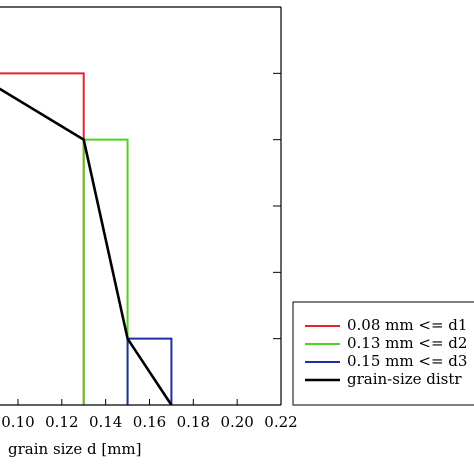 The width and height of the screenshot is (474, 474). What do you see at coordinates (407, 343) in the screenshot?
I see `legend-label: 0.13 mm <= d2` at bounding box center [407, 343].